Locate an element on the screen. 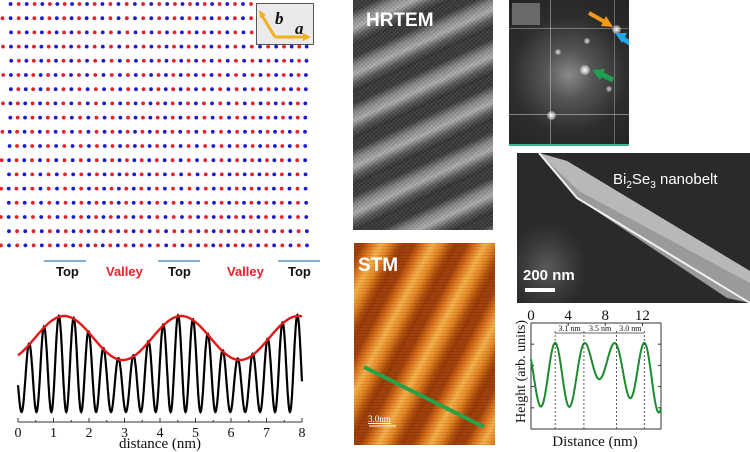 This screenshot has height=452, width=750. fft-image is located at coordinates (569, 73).